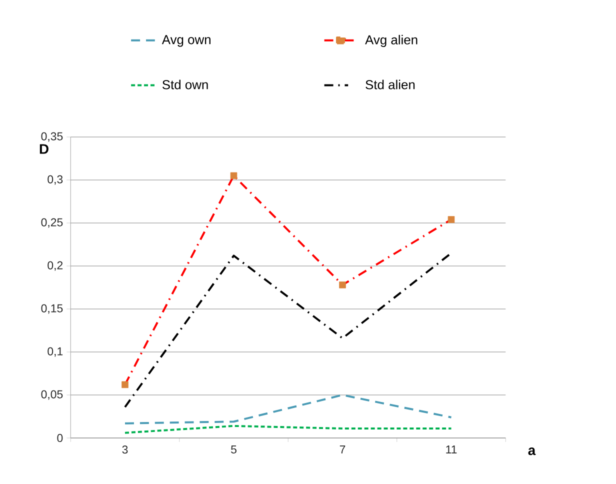 This screenshot has width=616, height=484. Describe the element at coordinates (451, 450) in the screenshot. I see `x-tick-label: 11` at that location.